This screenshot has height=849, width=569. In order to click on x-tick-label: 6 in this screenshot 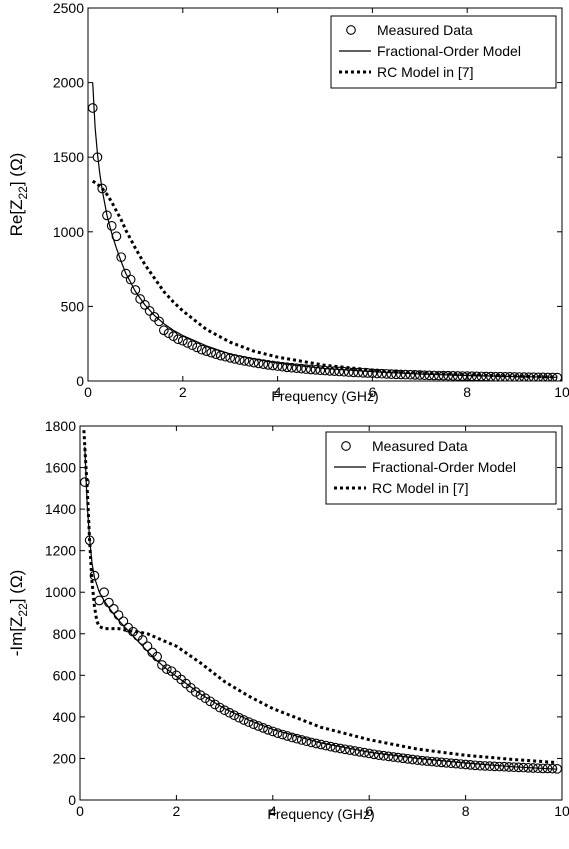, I will do `click(369, 811)`.